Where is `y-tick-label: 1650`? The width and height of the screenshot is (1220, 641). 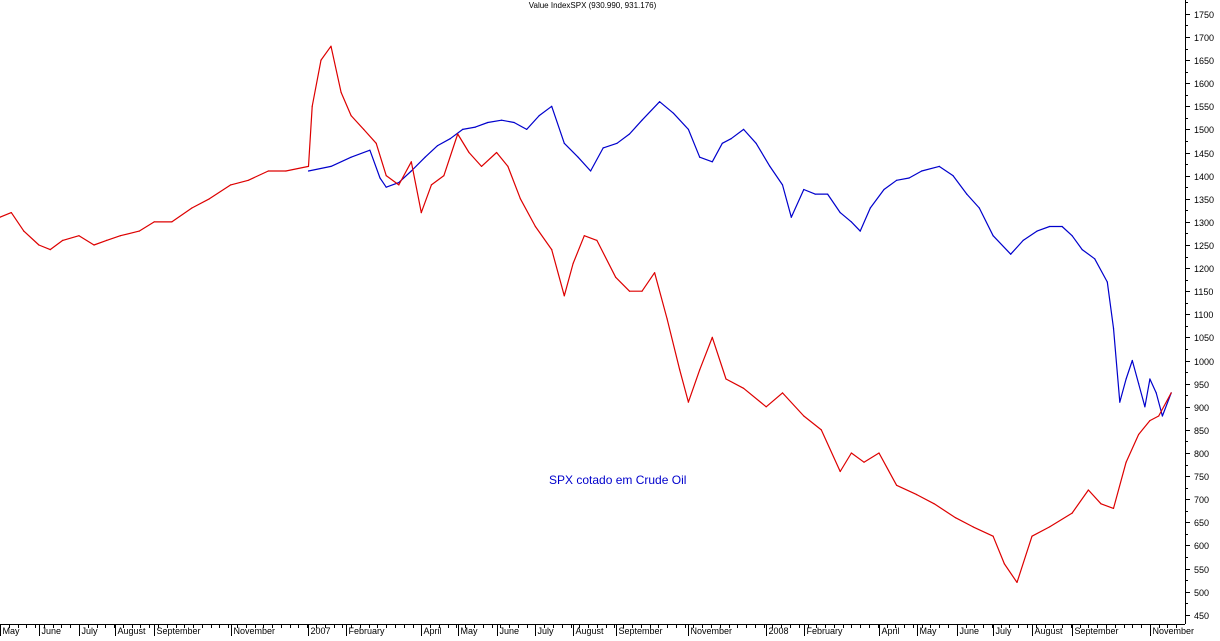
y-tick-label: 1650 is located at coordinates (1204, 61).